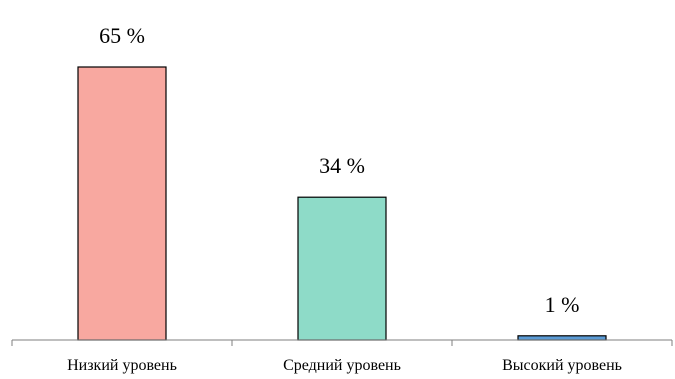  What do you see at coordinates (342, 165) in the screenshot?
I see `data-label-2: 34 %` at bounding box center [342, 165].